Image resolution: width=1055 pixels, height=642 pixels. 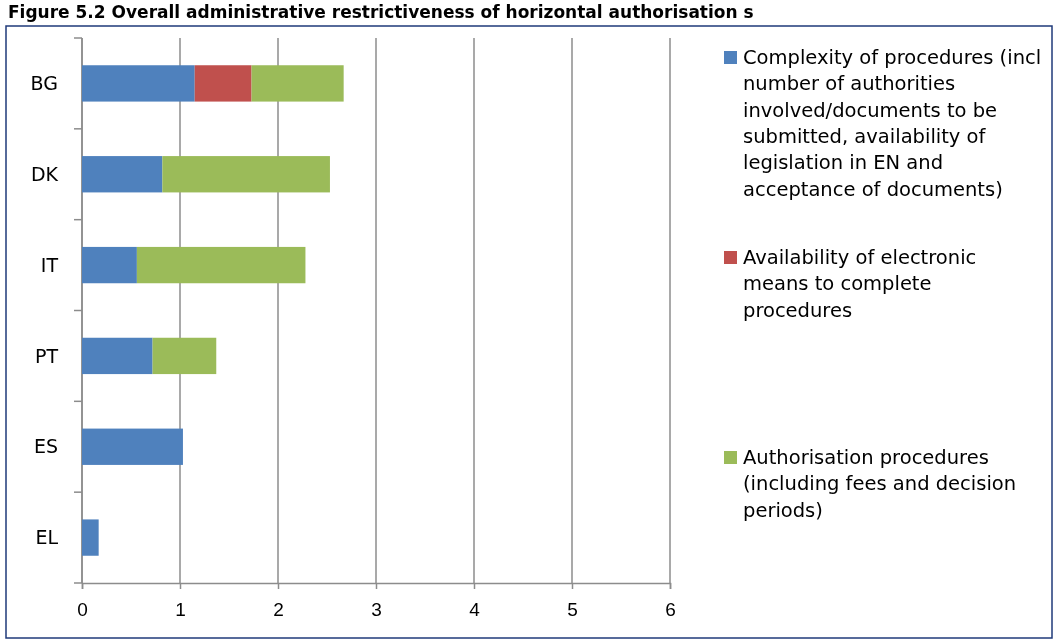 What do you see at coordinates (46, 355) in the screenshot?
I see `y-tick-label: PT` at bounding box center [46, 355].